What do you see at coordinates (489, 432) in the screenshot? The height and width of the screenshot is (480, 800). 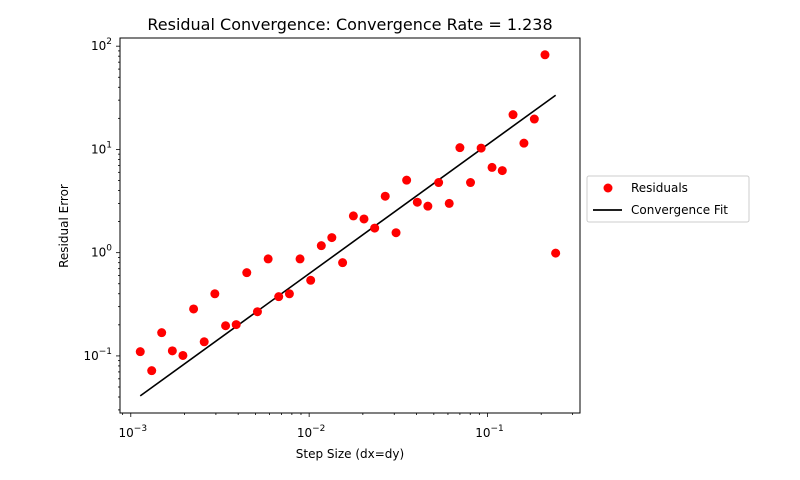 I see `x-tick-label: 10⁻¹` at bounding box center [489, 432].